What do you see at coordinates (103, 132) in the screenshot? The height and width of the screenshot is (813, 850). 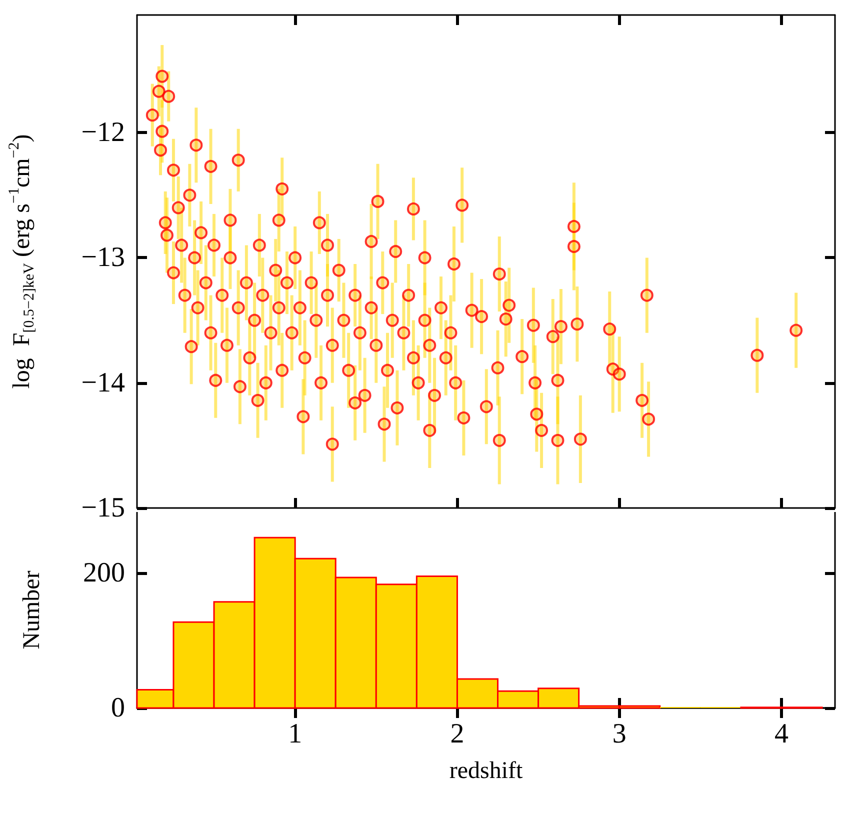 I see `y-tick-label: −12` at bounding box center [103, 132].